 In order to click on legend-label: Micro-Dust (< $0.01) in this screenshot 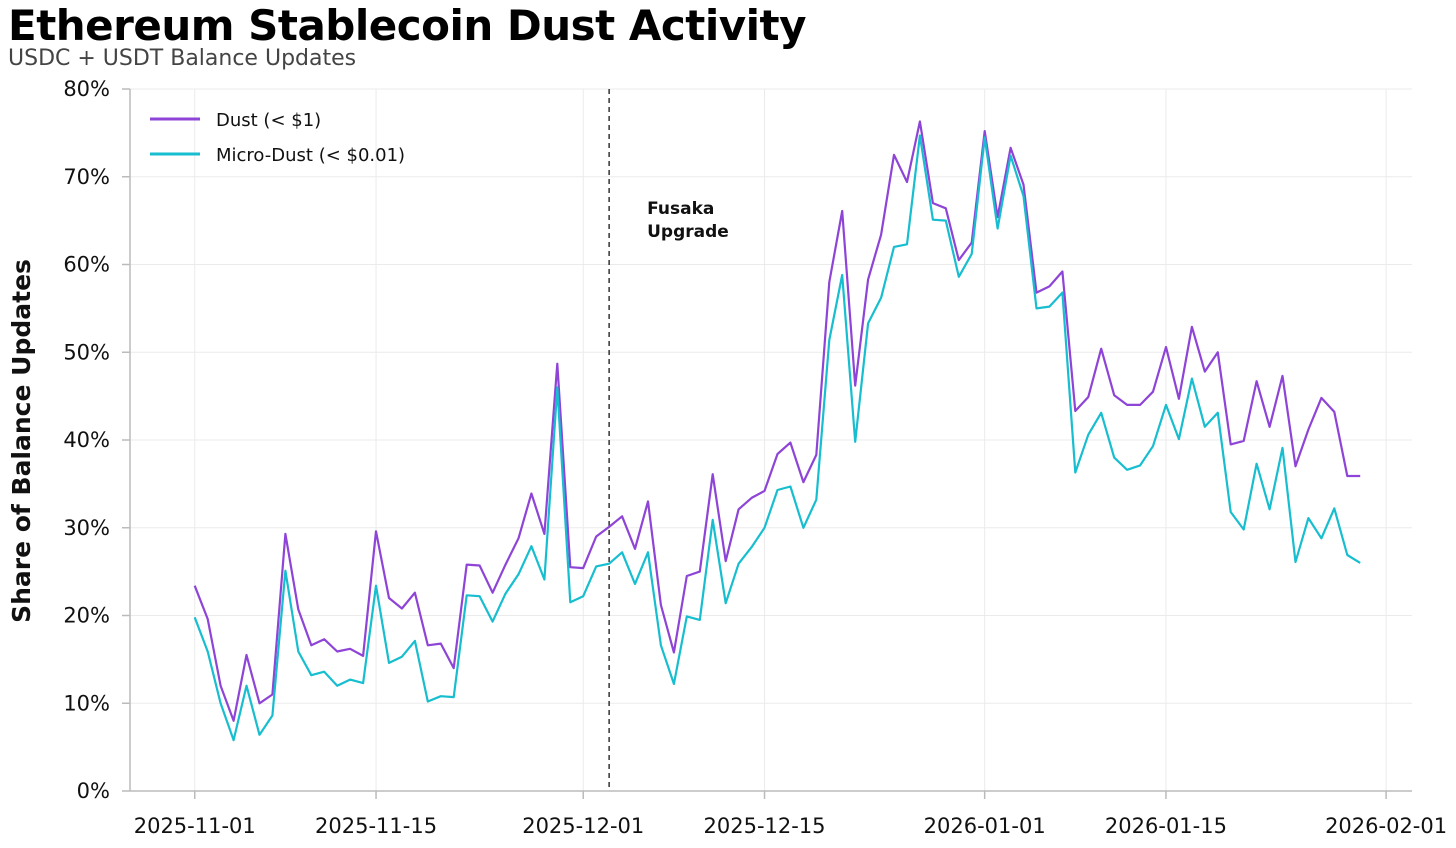, I will do `click(310, 155)`.